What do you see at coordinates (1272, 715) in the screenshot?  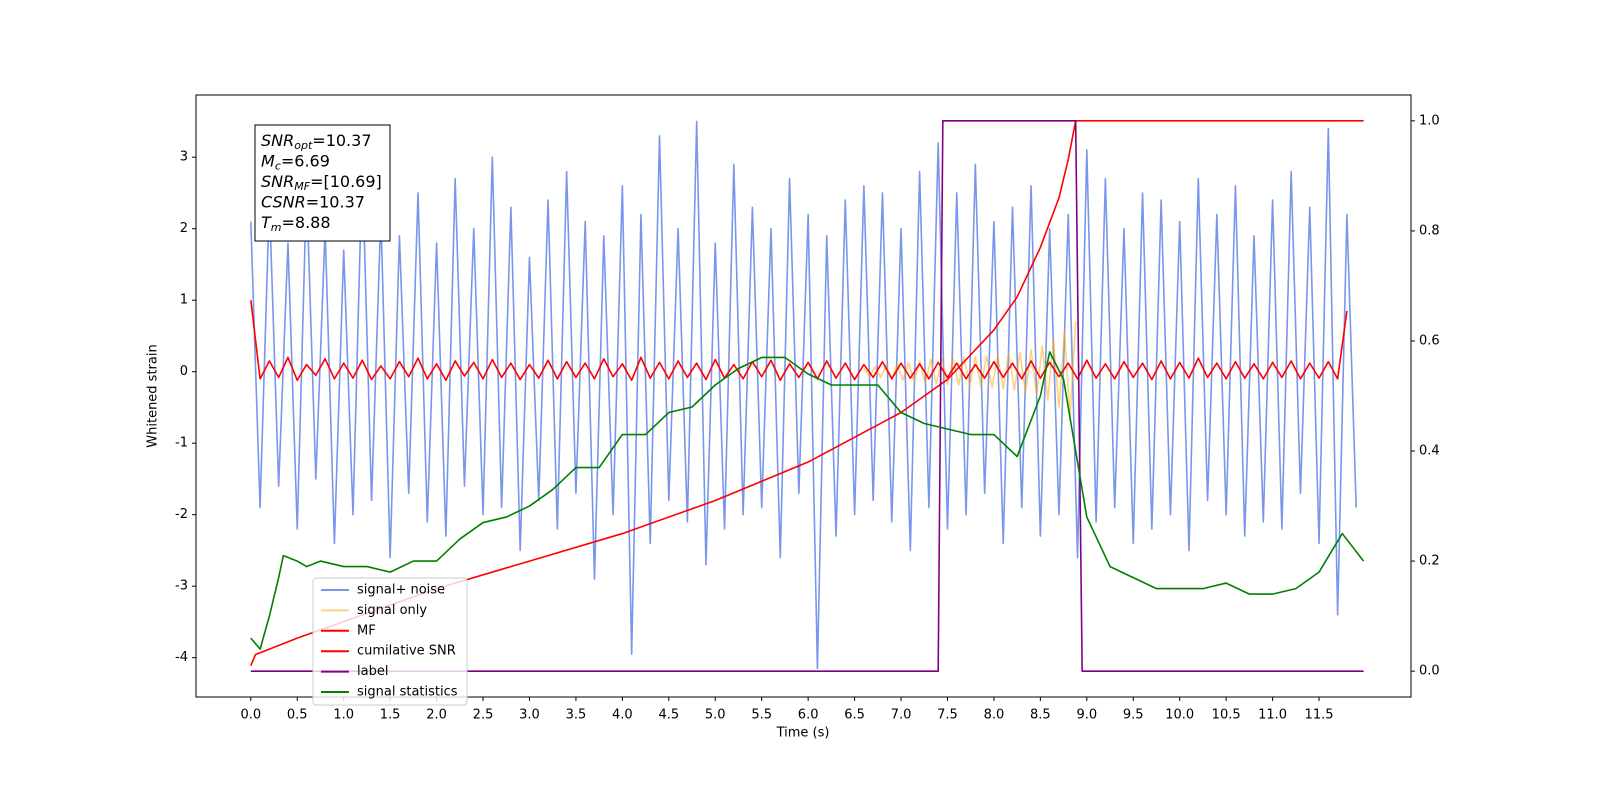 I see `x-tick-label: 11.0` at bounding box center [1272, 715].